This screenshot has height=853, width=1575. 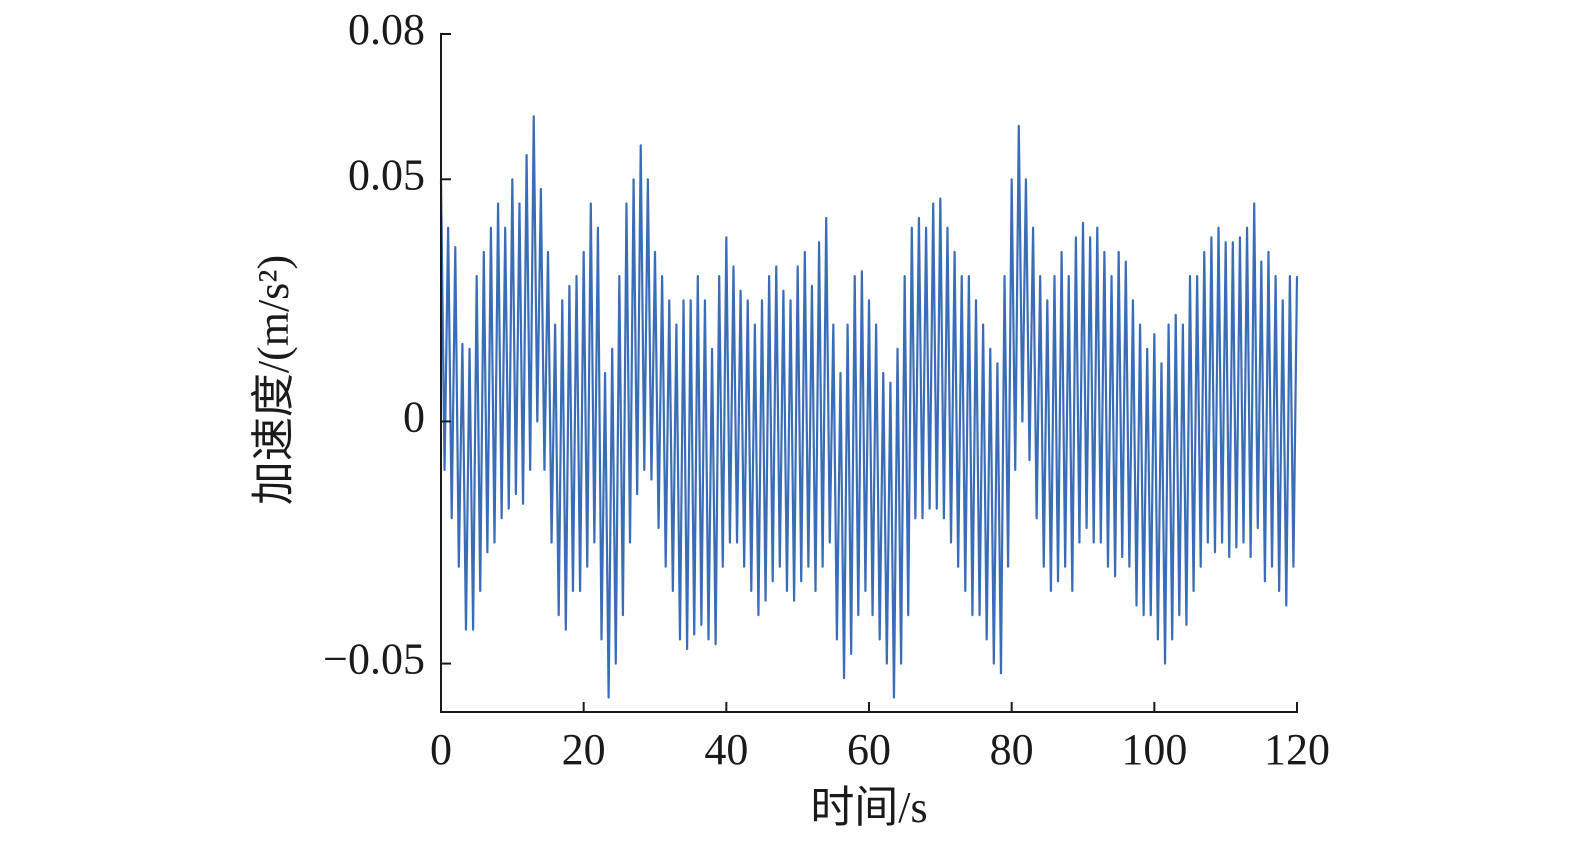 I want to click on x-tick-label: 60, so click(x=869, y=749).